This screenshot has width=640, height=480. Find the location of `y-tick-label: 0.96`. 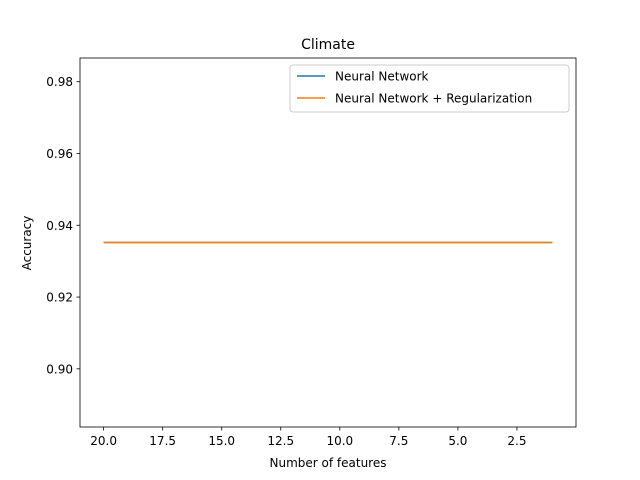

y-tick-label: 0.96 is located at coordinates (59, 154).